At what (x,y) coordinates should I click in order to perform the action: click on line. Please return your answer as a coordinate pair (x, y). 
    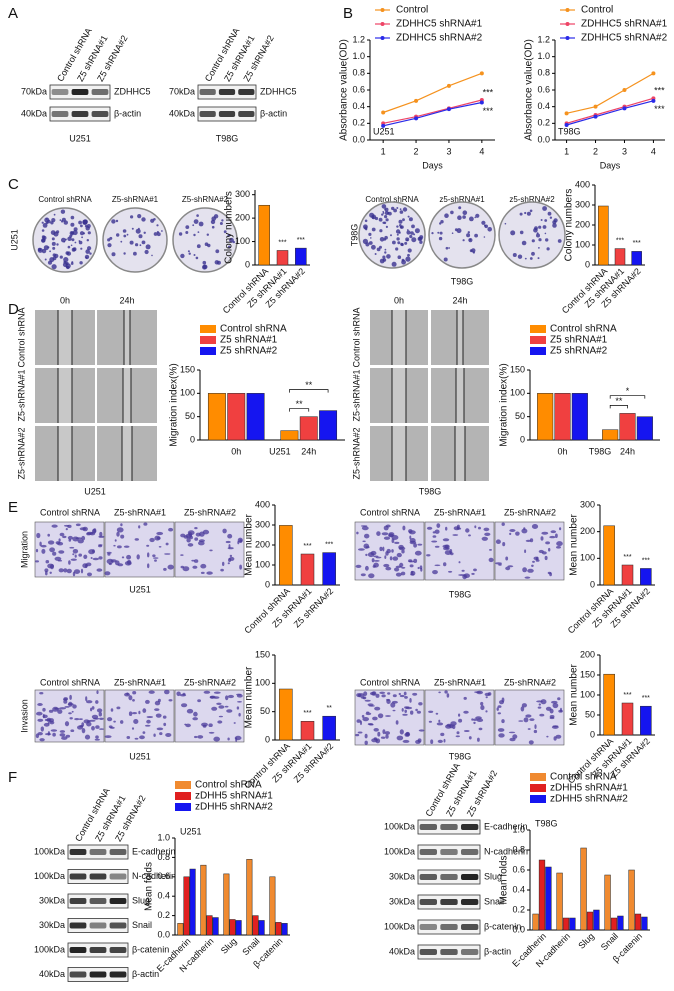
    Looking at the image, I should click on (610, 113).